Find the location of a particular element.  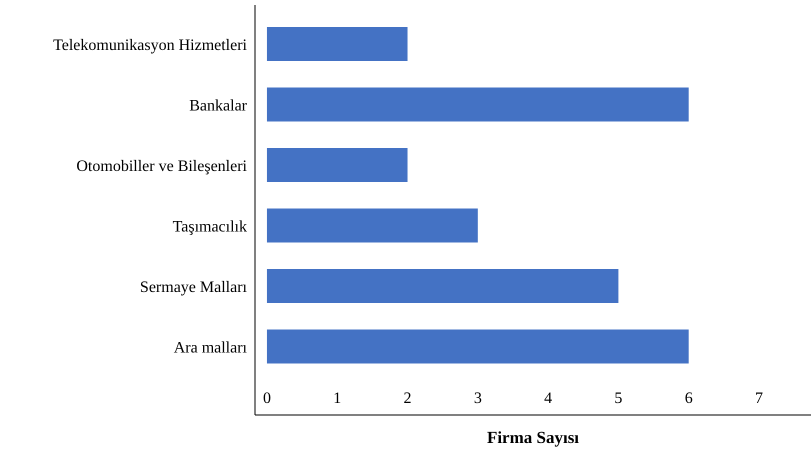

x-tick-label: 4 is located at coordinates (548, 398).